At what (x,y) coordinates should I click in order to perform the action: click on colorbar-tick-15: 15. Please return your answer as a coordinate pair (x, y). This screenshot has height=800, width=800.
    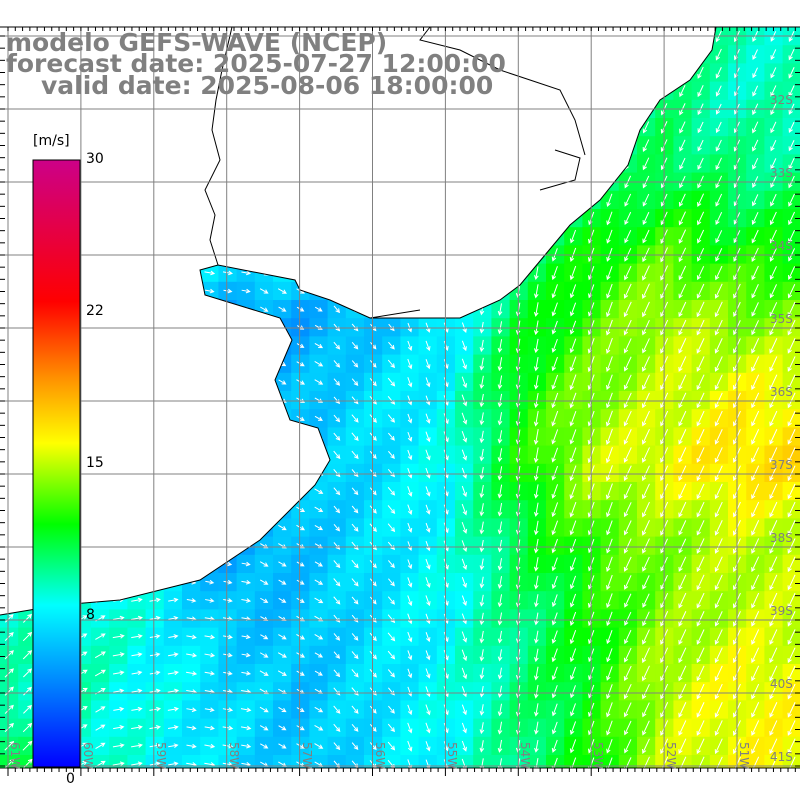
    Looking at the image, I should click on (95, 463).